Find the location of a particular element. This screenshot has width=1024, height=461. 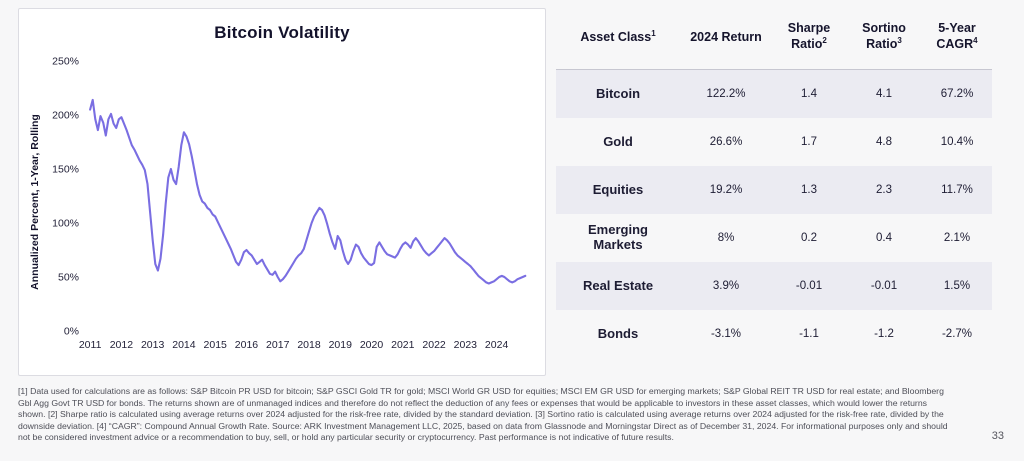

asset-name: Real Estate is located at coordinates (618, 285).